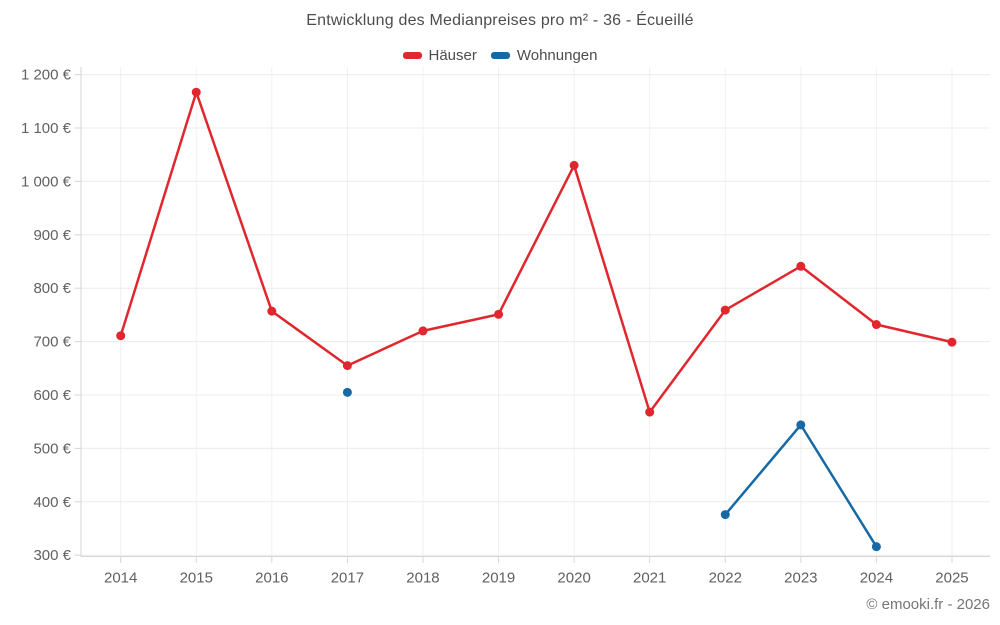  What do you see at coordinates (952, 342) in the screenshot?
I see `h-user-data-point-2025` at bounding box center [952, 342].